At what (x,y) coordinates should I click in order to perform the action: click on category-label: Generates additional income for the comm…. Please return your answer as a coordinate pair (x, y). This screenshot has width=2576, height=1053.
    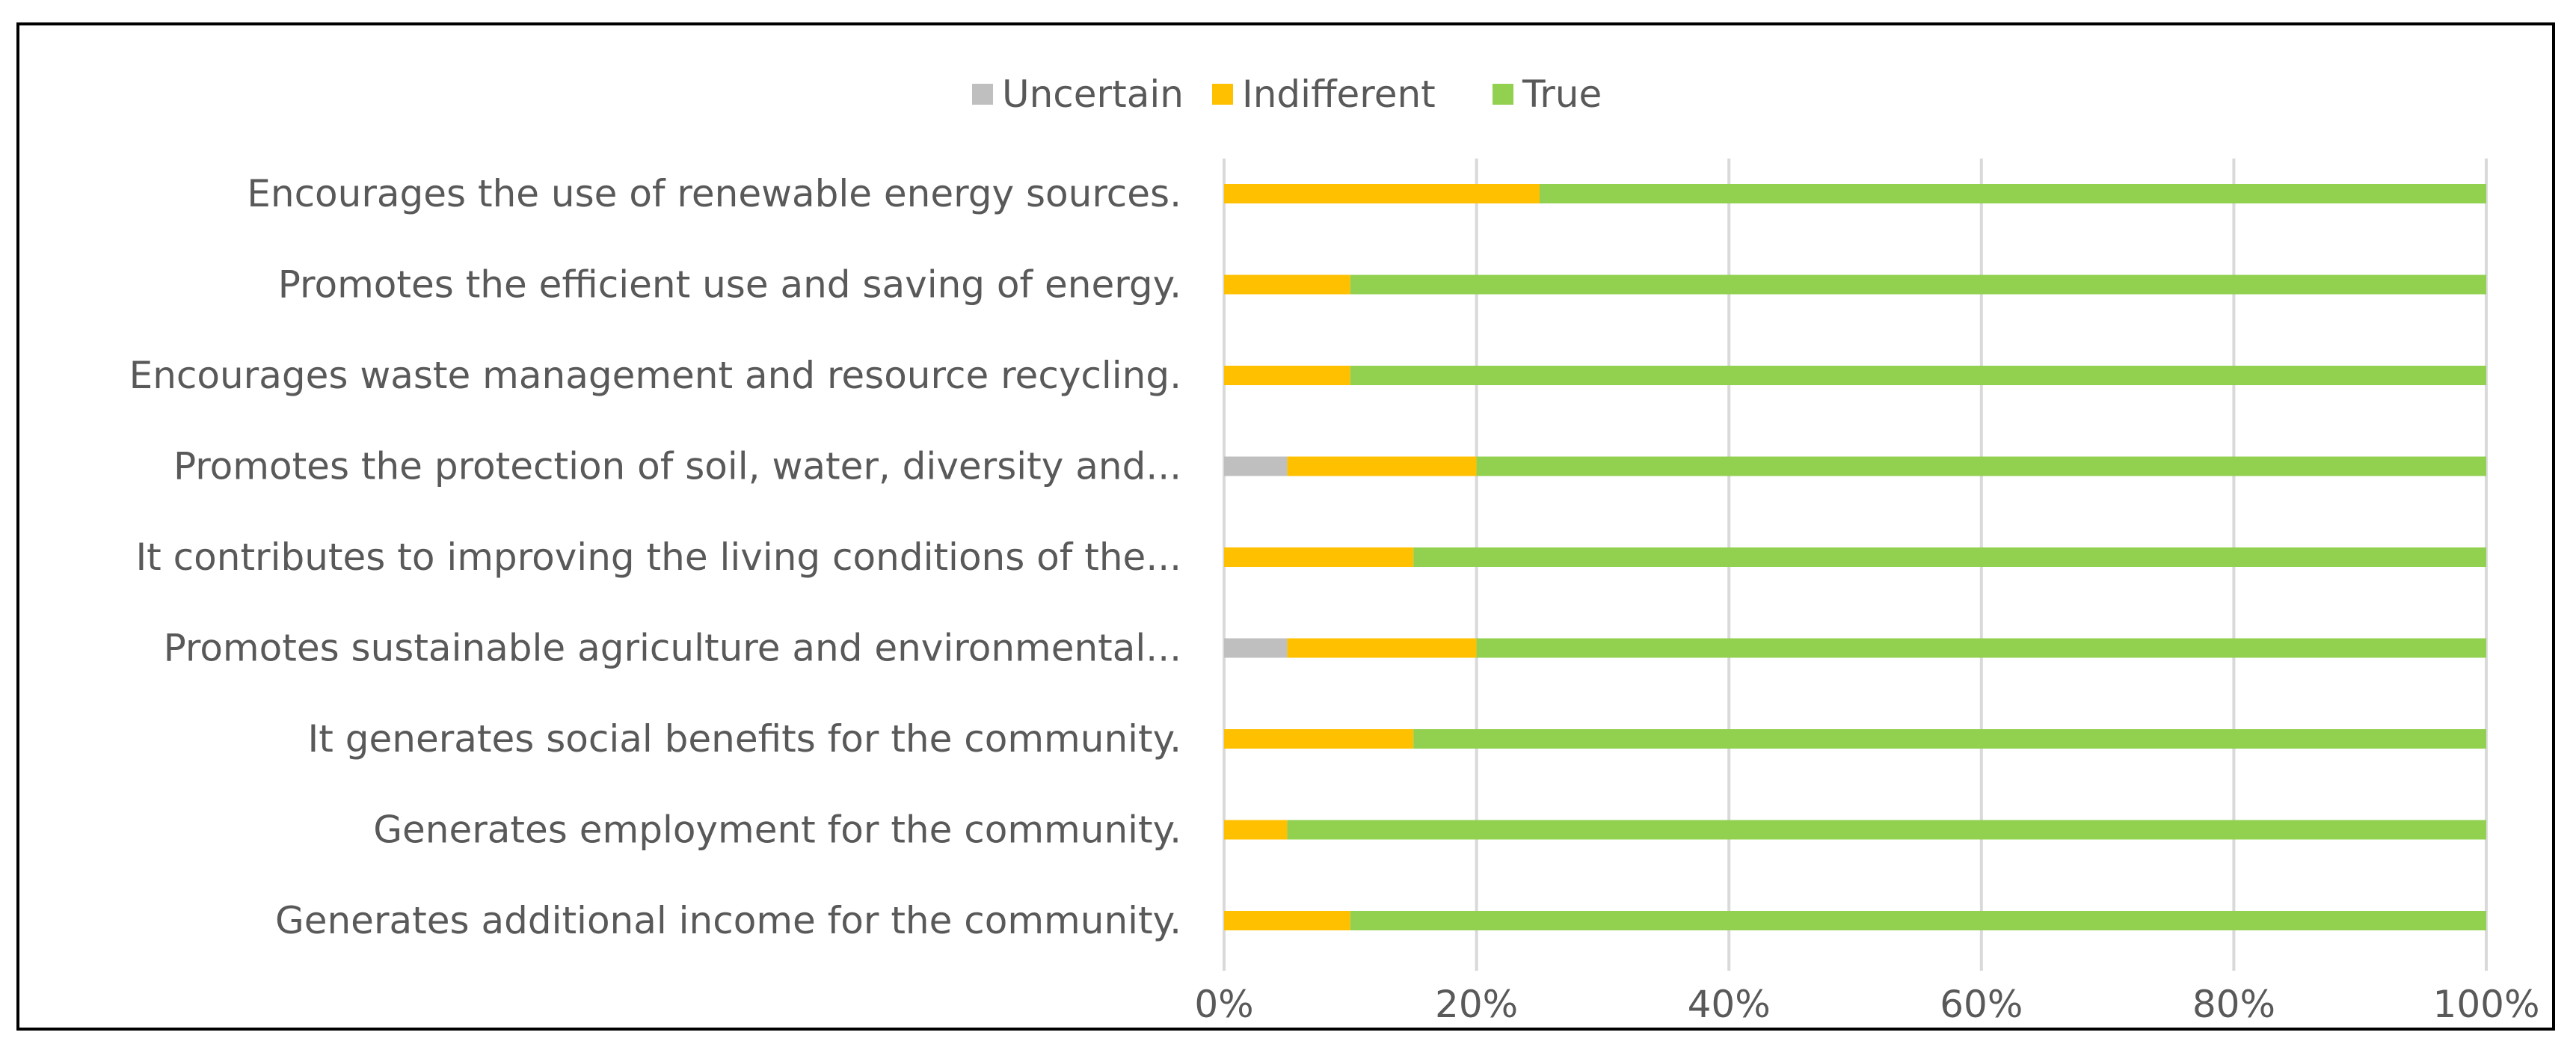
    Looking at the image, I should click on (728, 921).